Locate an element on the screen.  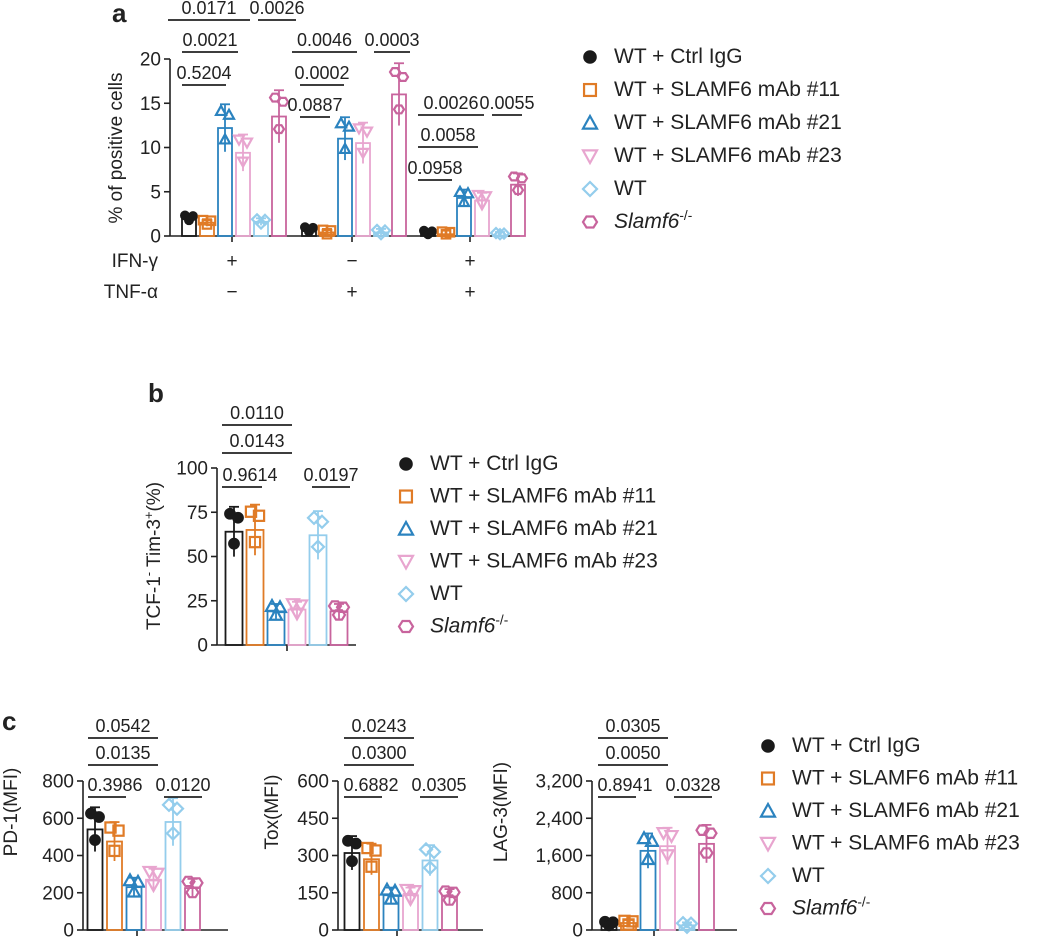
p-value-label: 0.9614 is located at coordinates (249, 475).